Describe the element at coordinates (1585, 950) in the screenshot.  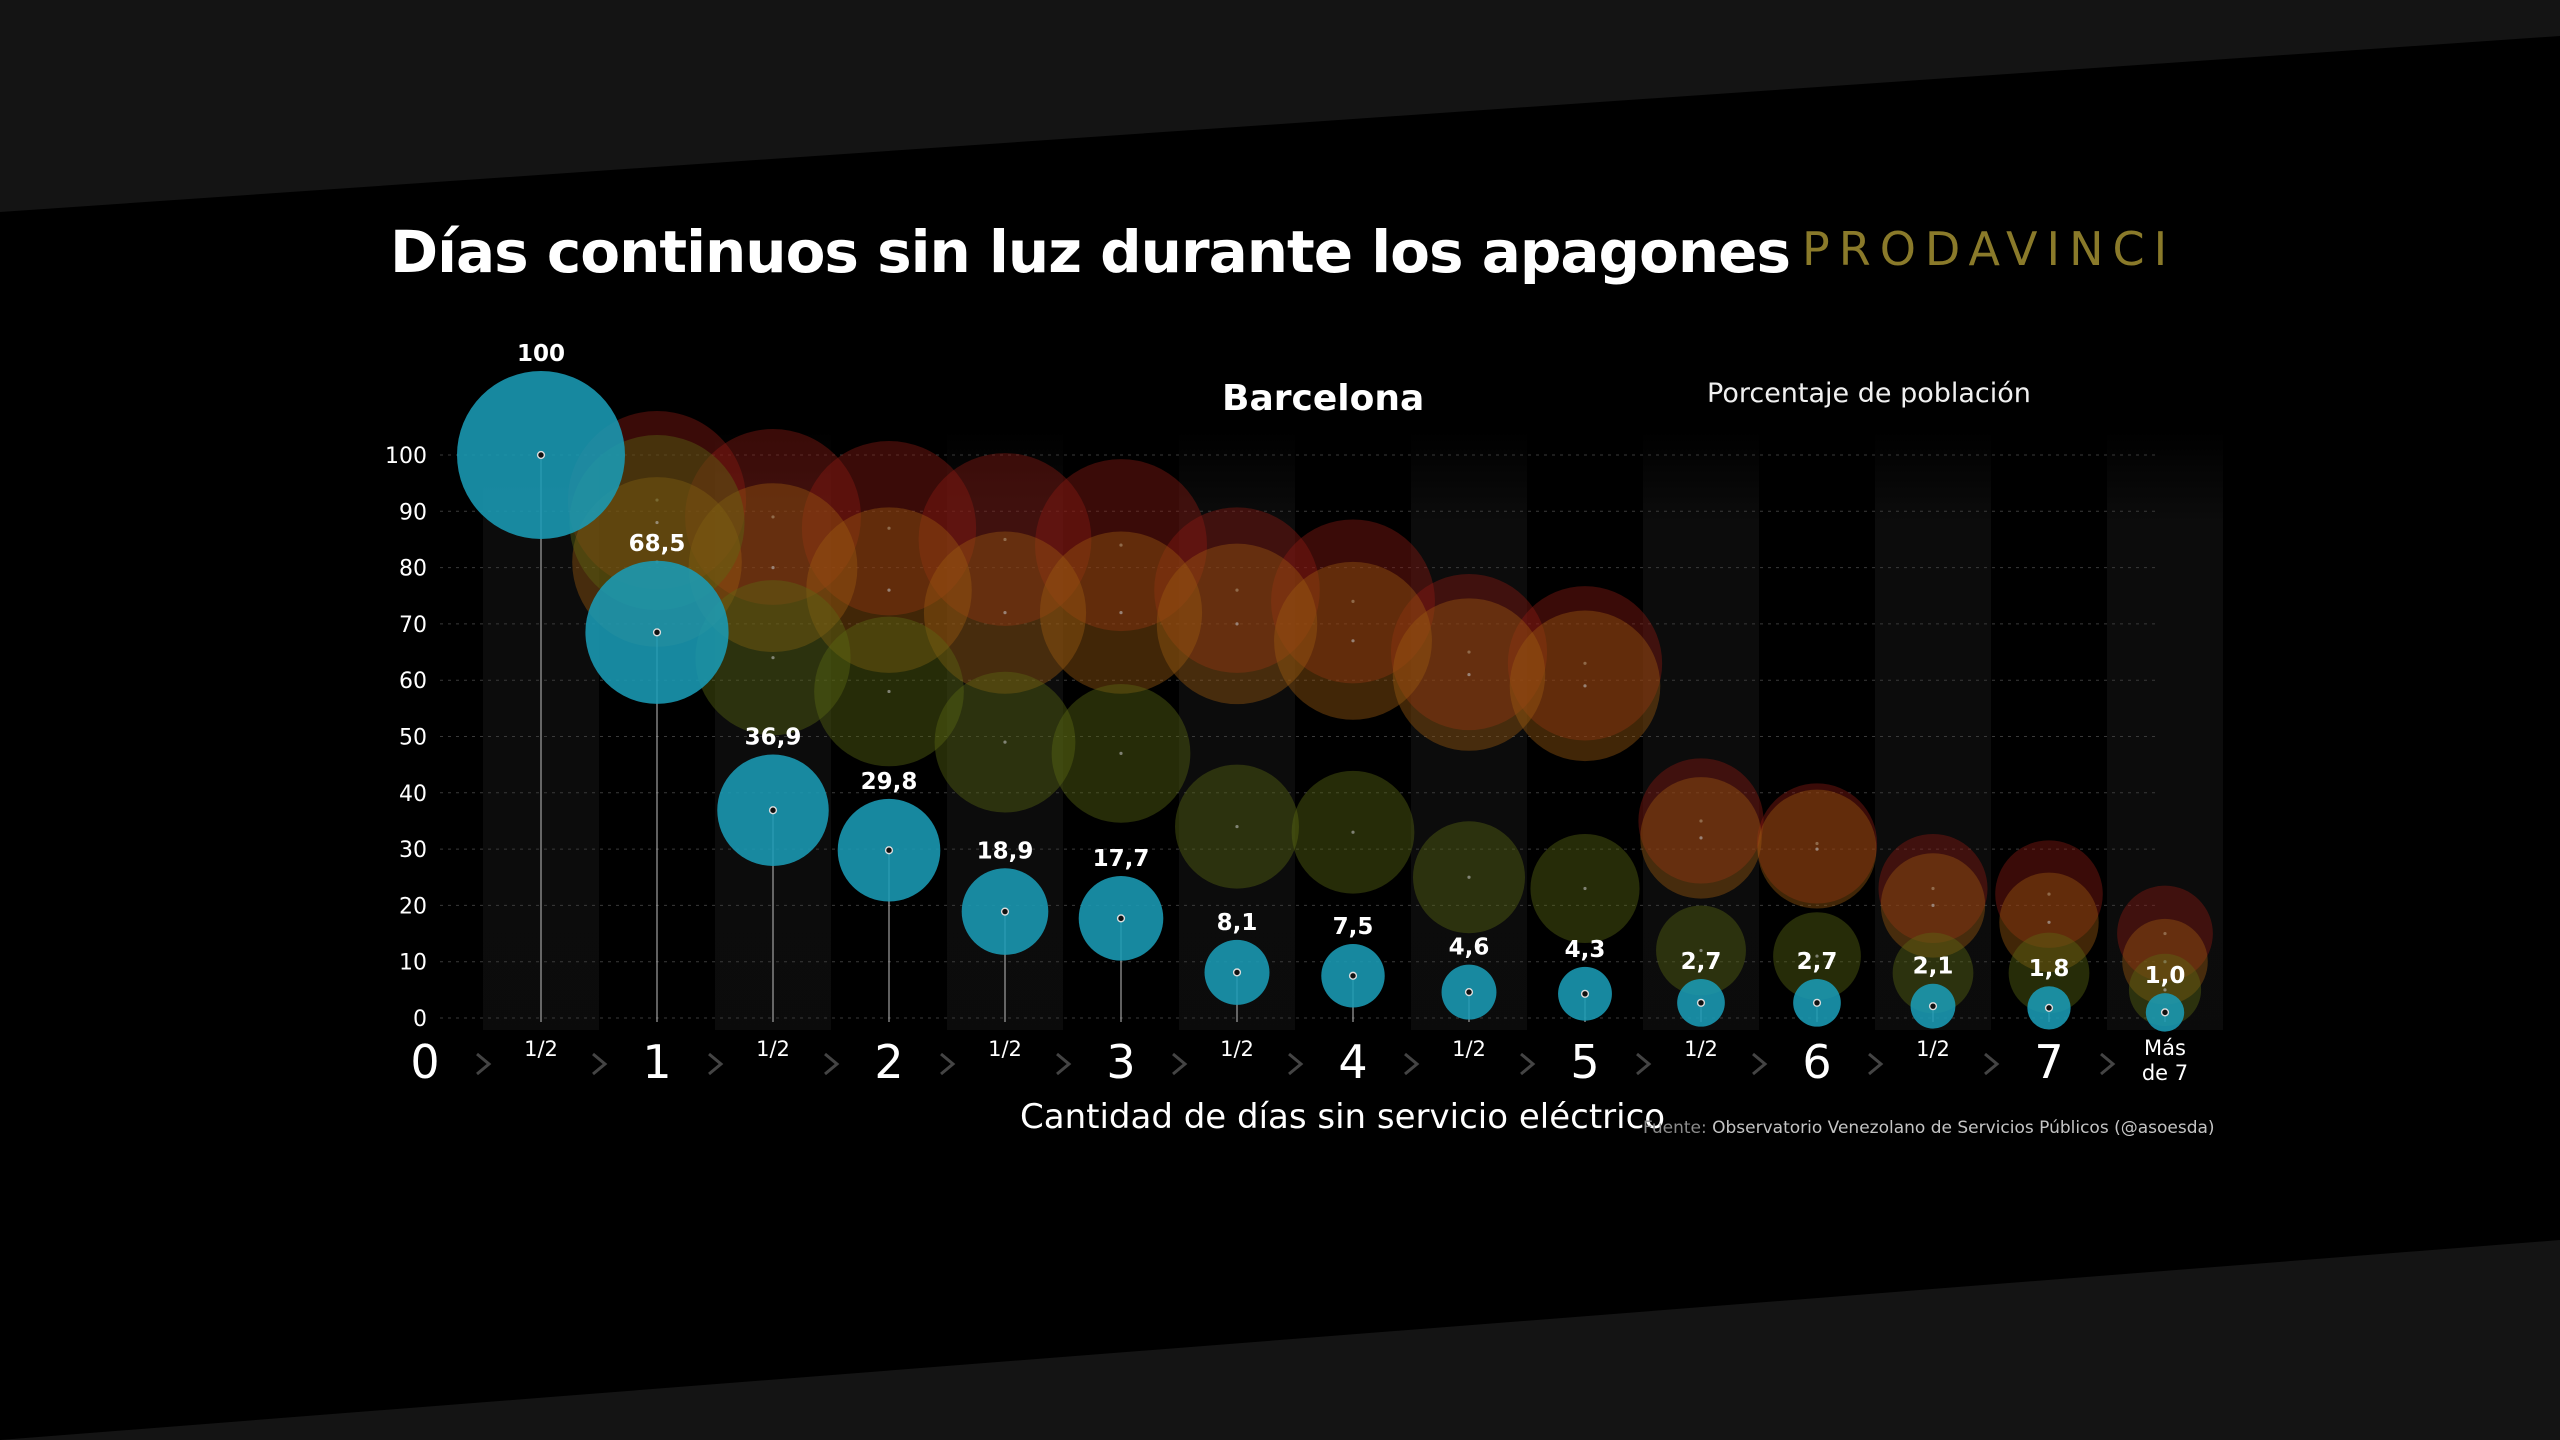
I see `data-label: 4,3` at that location.